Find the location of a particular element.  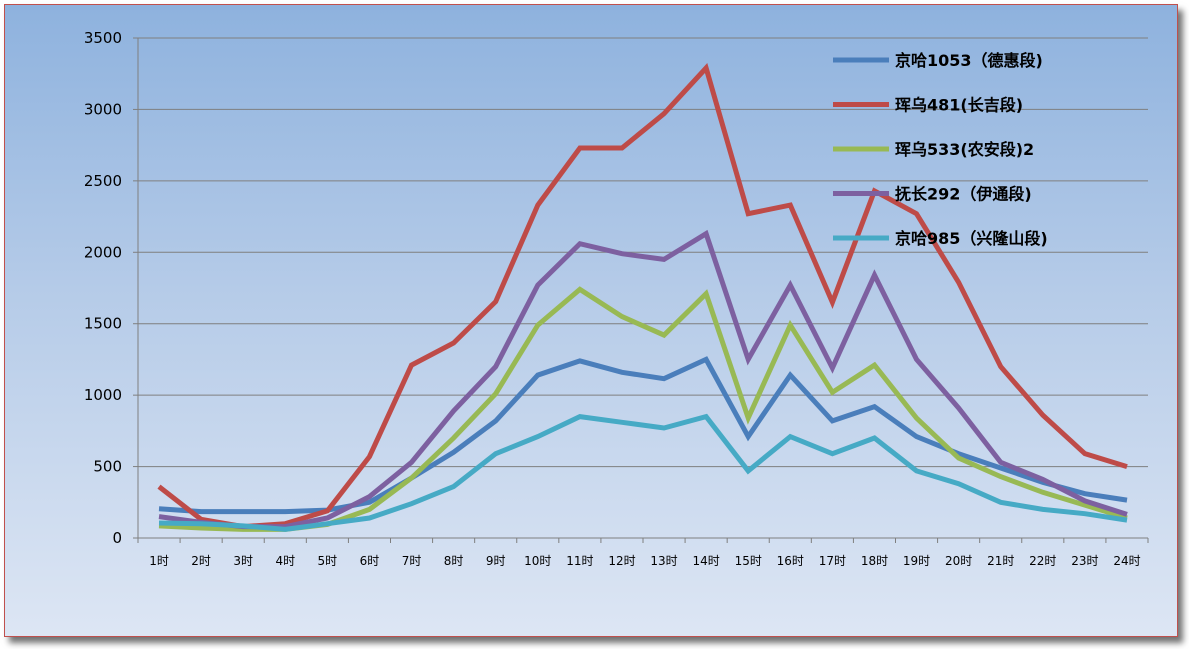

legend-label: 珲乌481(长吉段) is located at coordinates (959, 105).